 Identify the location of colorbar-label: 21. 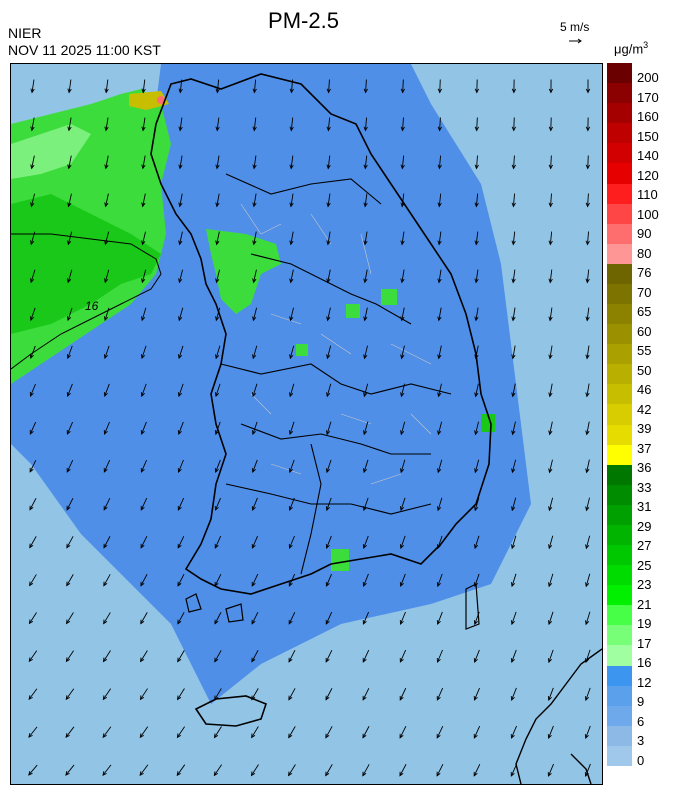
(644, 604).